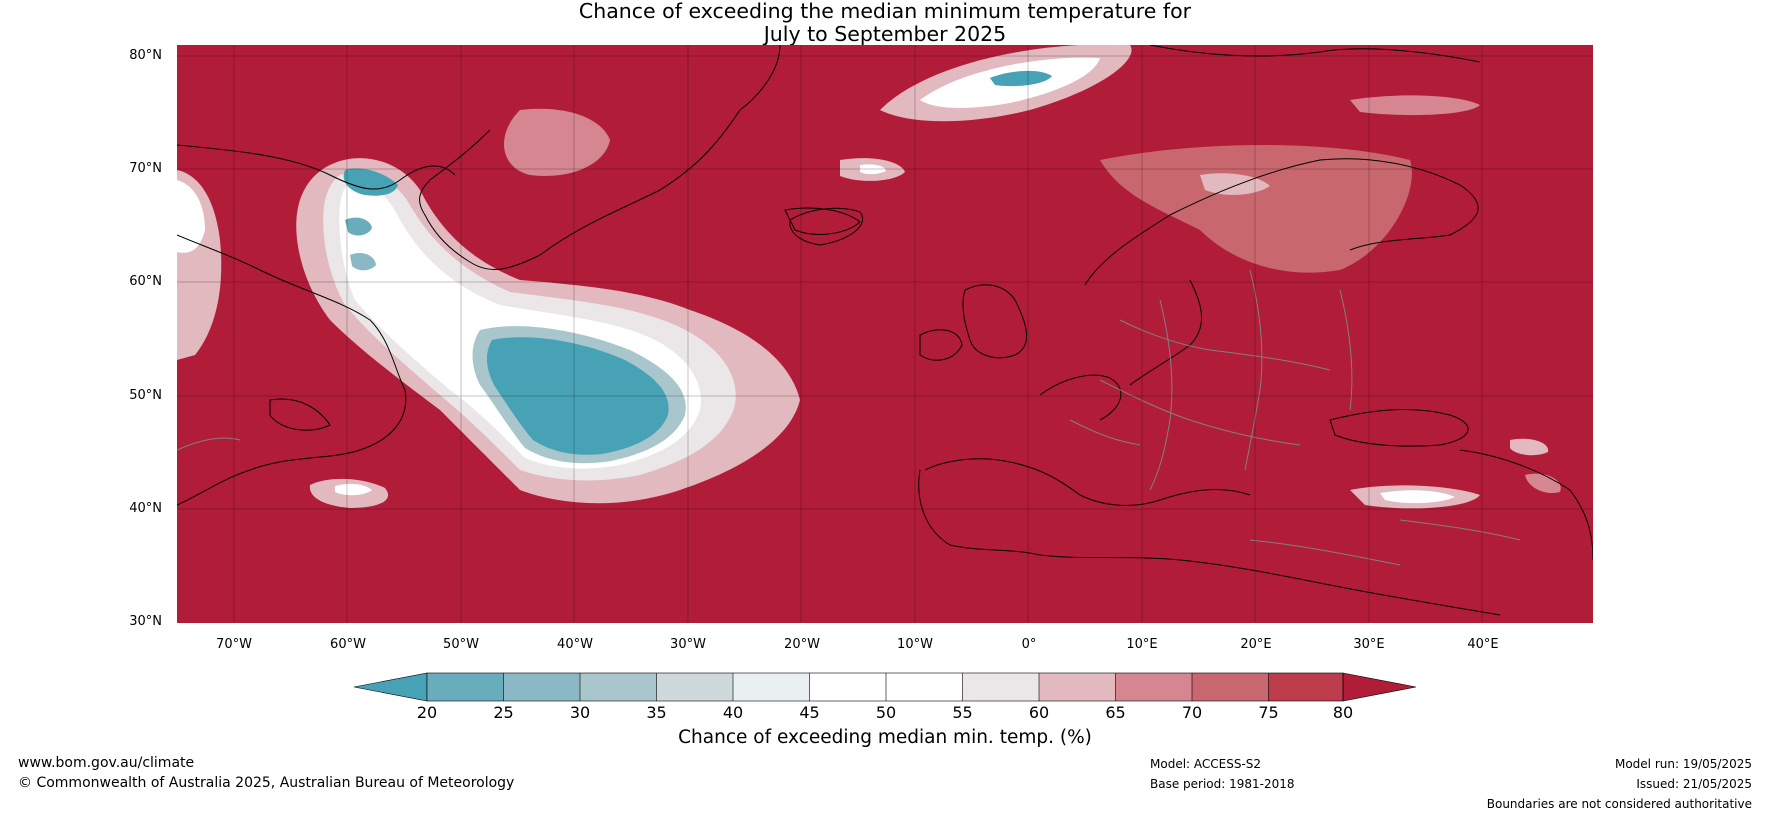 The height and width of the screenshot is (816, 1770). What do you see at coordinates (1683, 764) in the screenshot?
I see `footer-model-run: Model run: 19/05/2025` at bounding box center [1683, 764].